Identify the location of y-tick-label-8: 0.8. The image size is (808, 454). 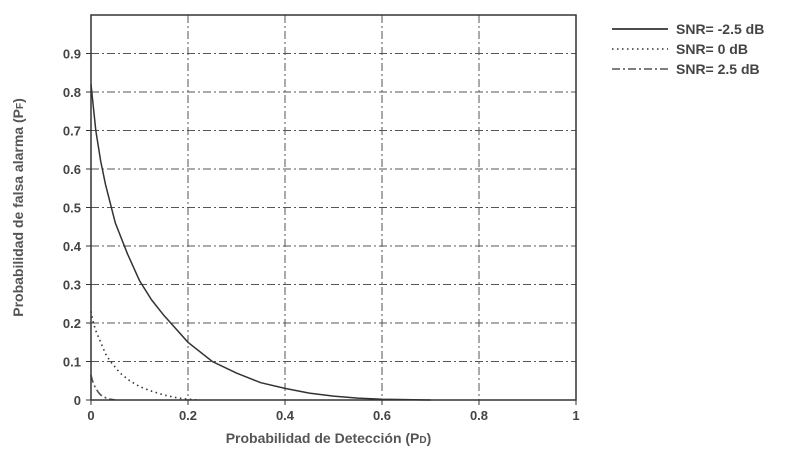
(72, 92).